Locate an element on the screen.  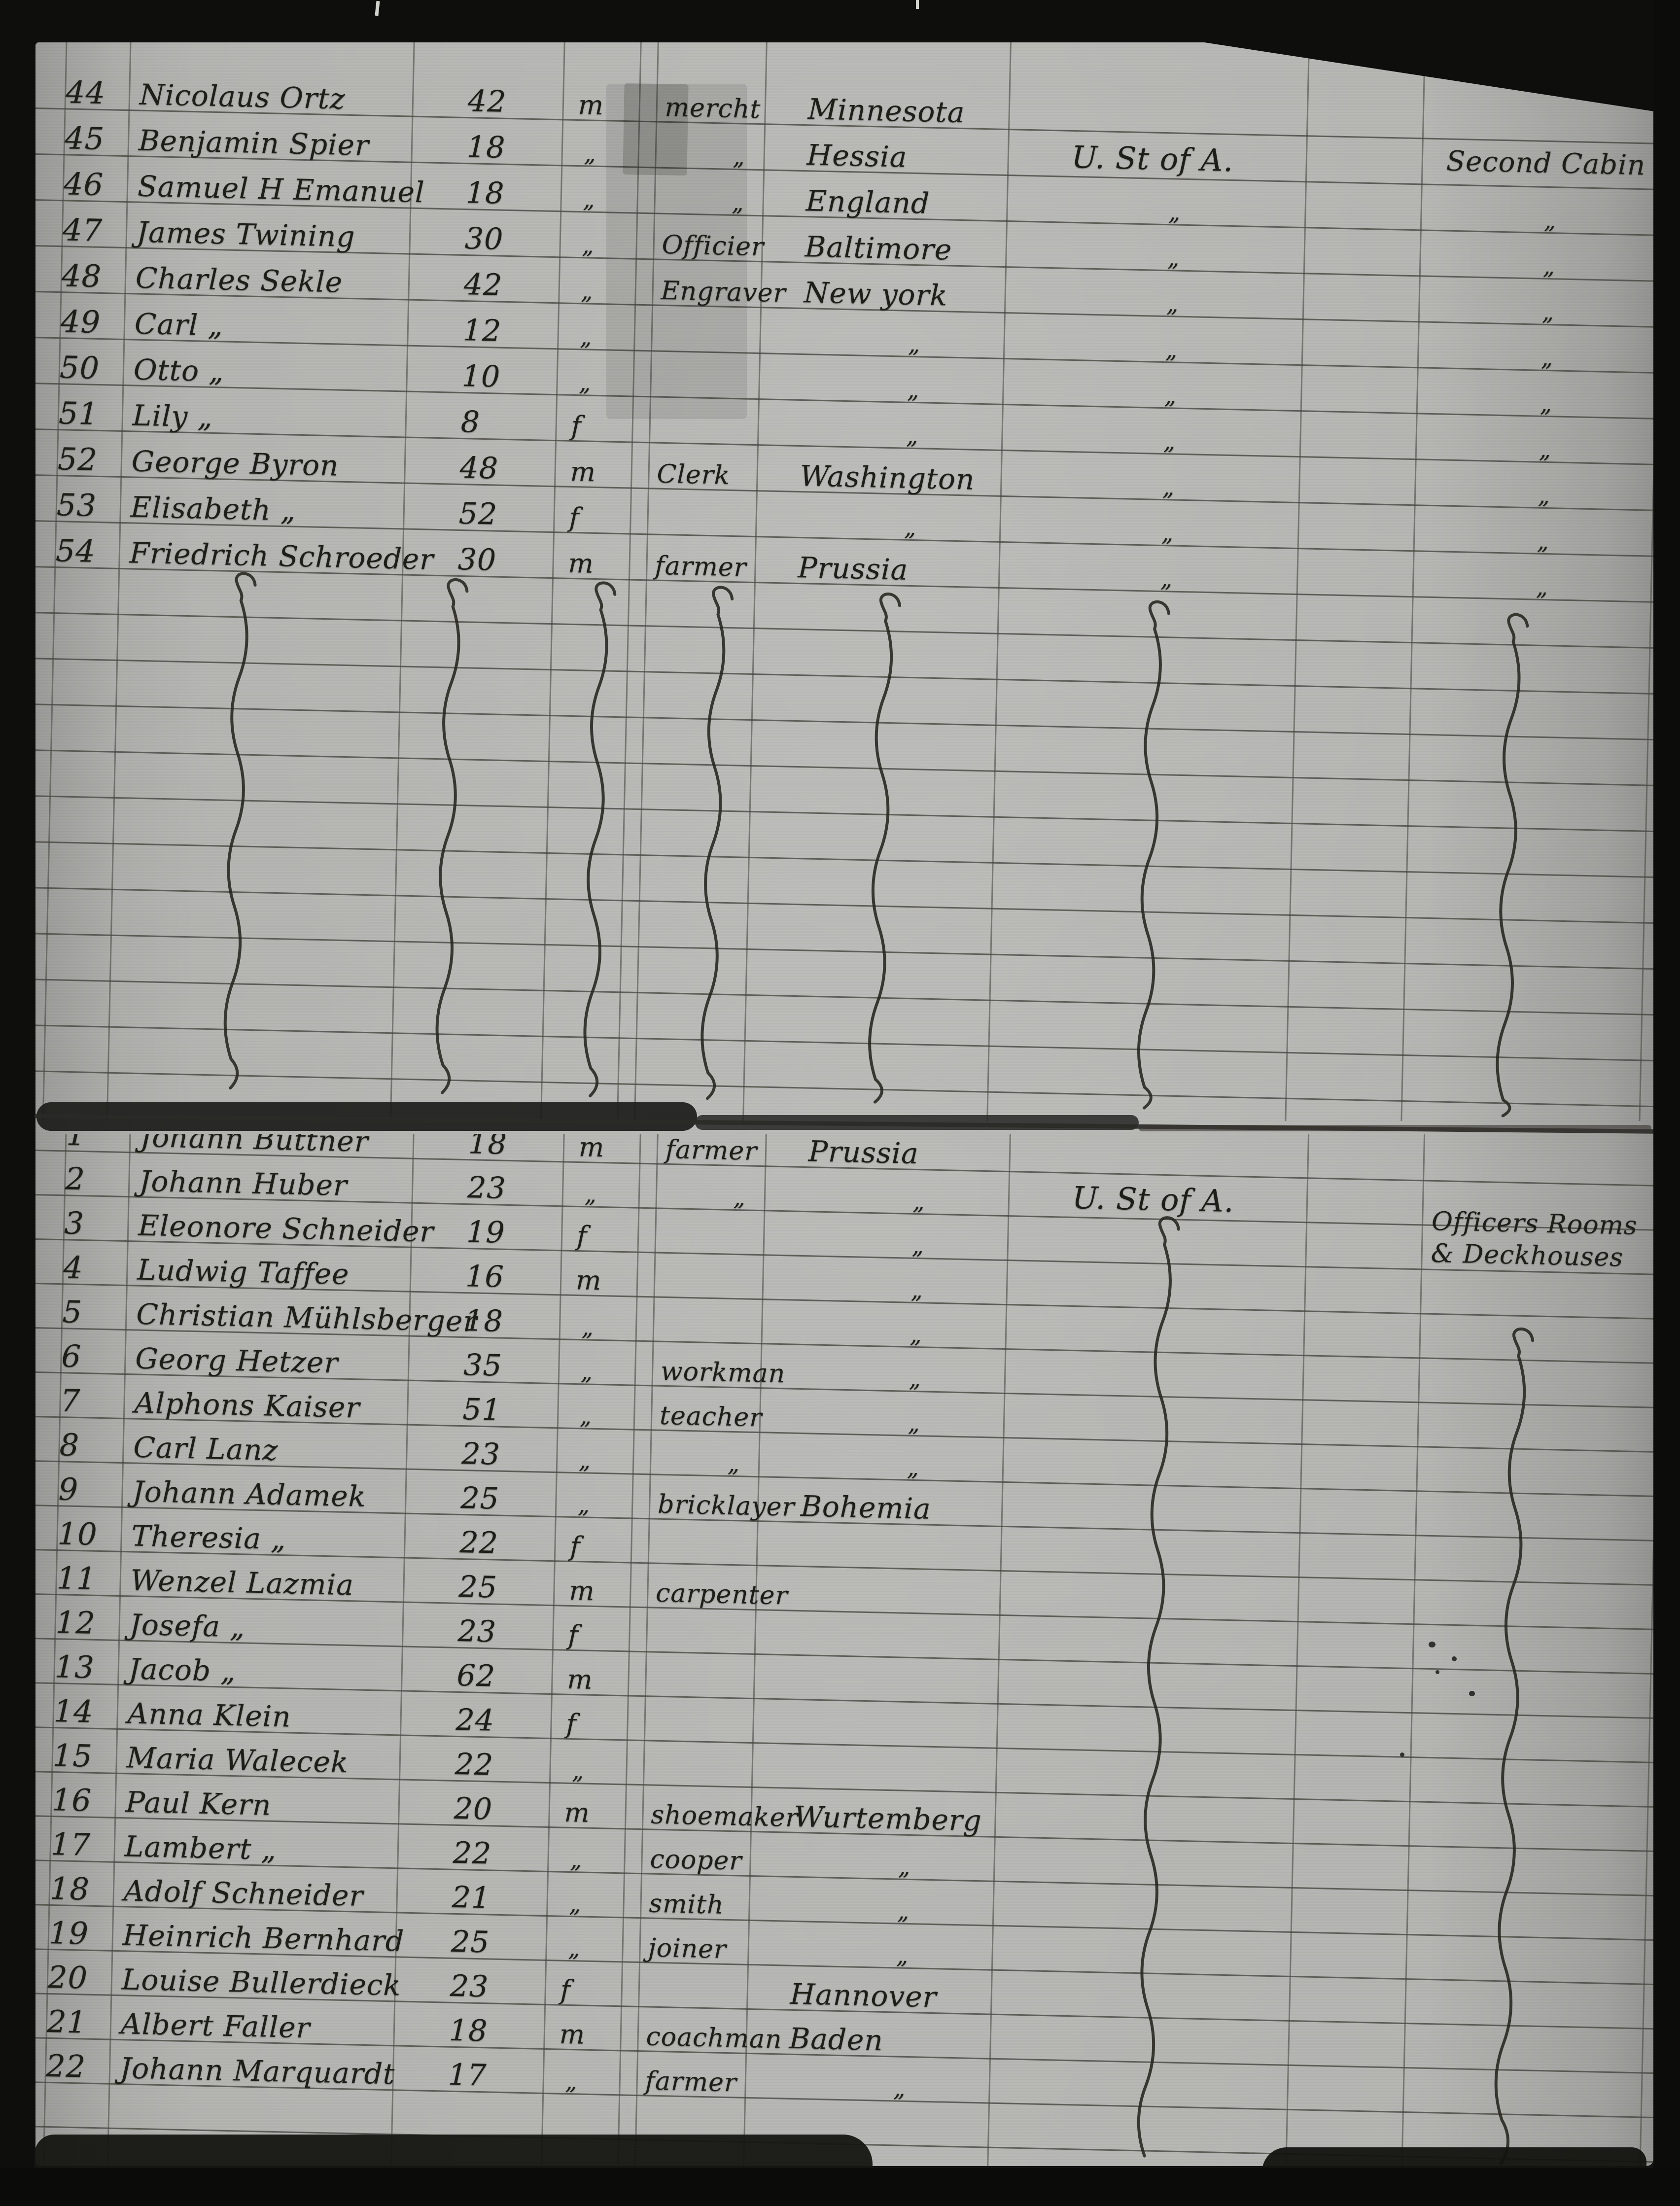
cell-occupation: shoemaker is located at coordinates (724, 1816).